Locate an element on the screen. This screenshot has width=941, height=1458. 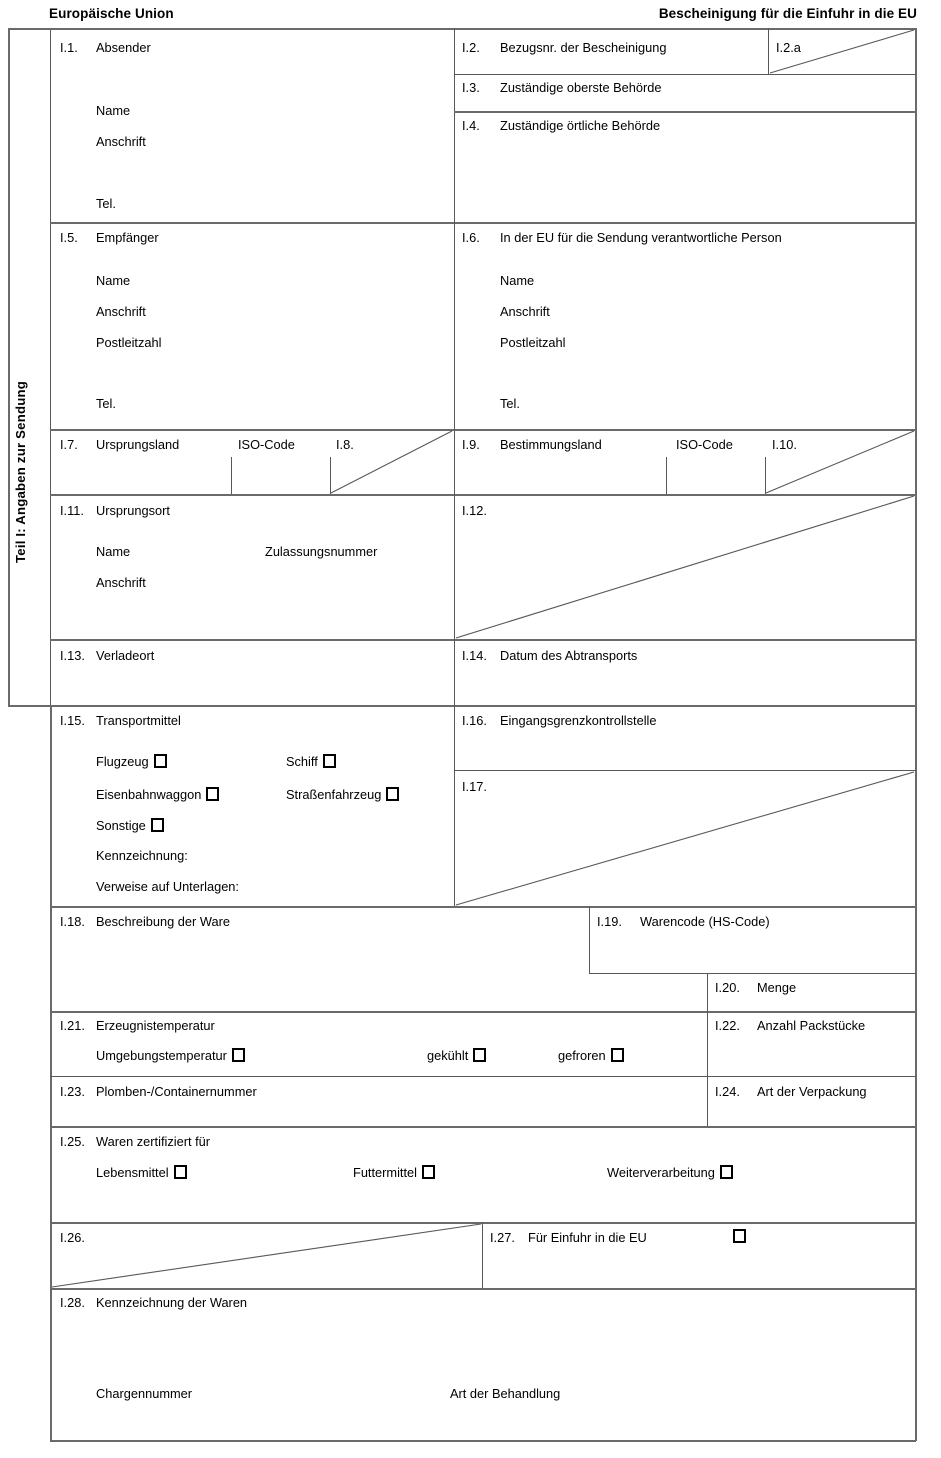
box-i8-number: I.8. is located at coordinates (345, 444).